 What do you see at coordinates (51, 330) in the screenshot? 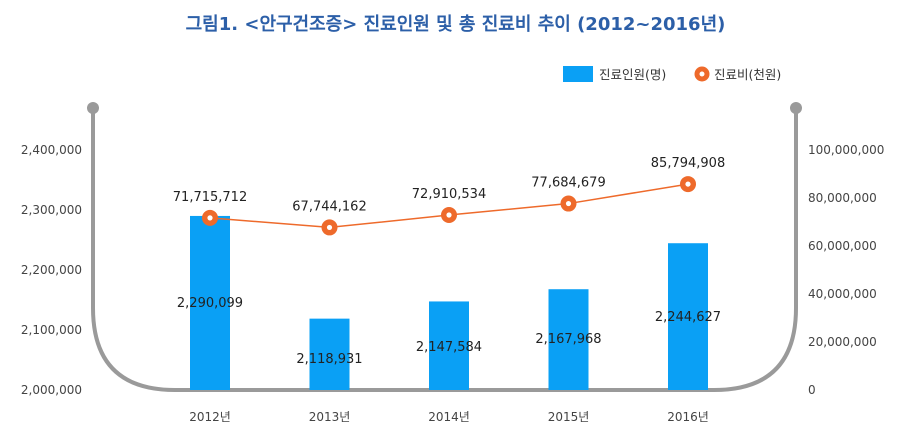
I see `left-tick-label: 2,100,000` at bounding box center [51, 330].